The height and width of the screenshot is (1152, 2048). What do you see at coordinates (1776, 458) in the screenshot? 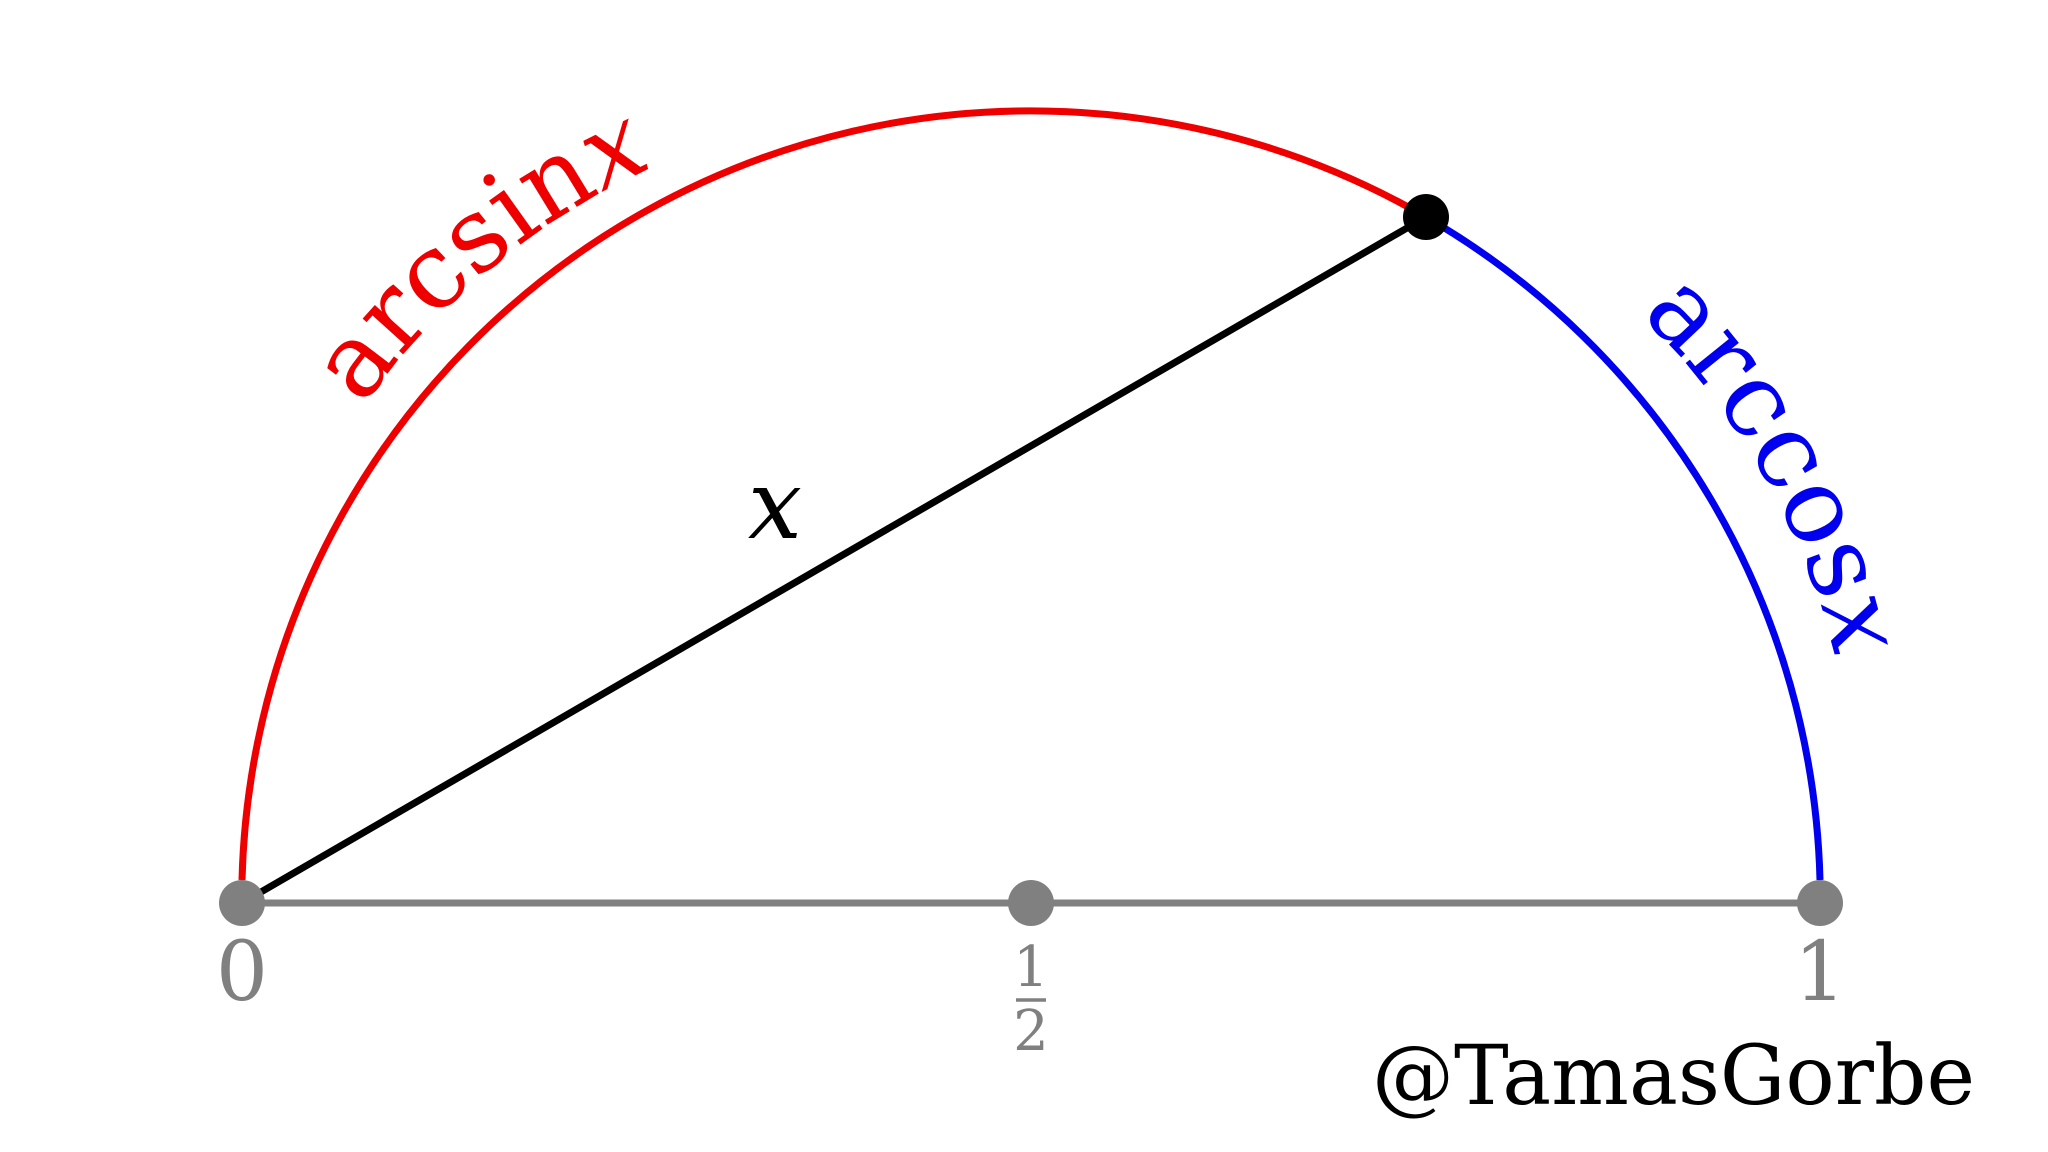
I see `arccos-label: arccos x` at bounding box center [1776, 458].